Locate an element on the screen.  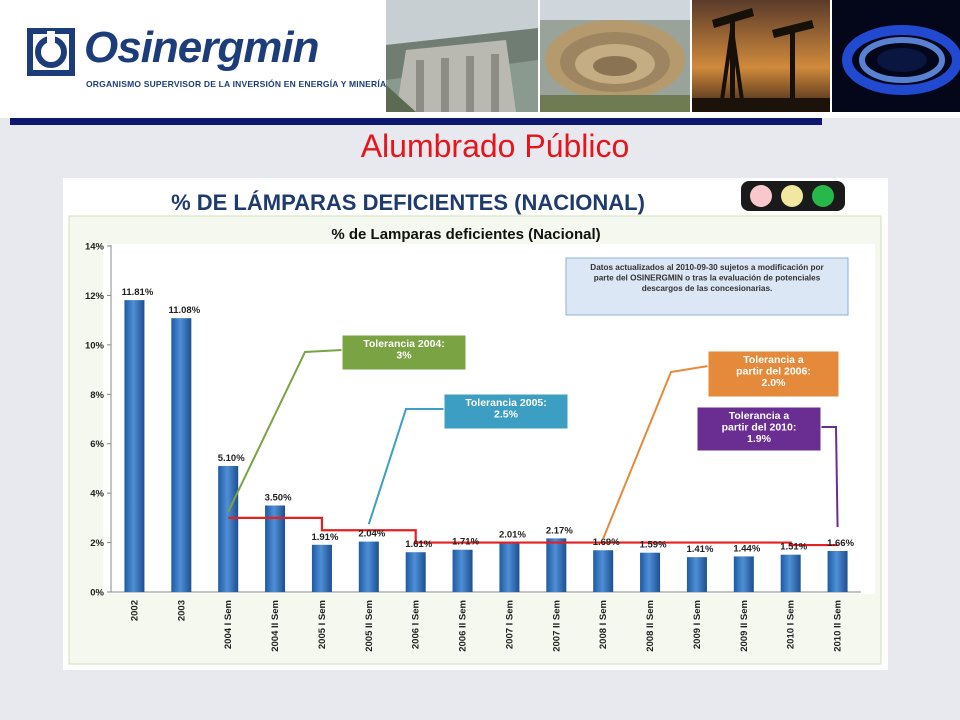
callout-text: Tolerancia 2004: 3% is located at coordinates (404, 350).